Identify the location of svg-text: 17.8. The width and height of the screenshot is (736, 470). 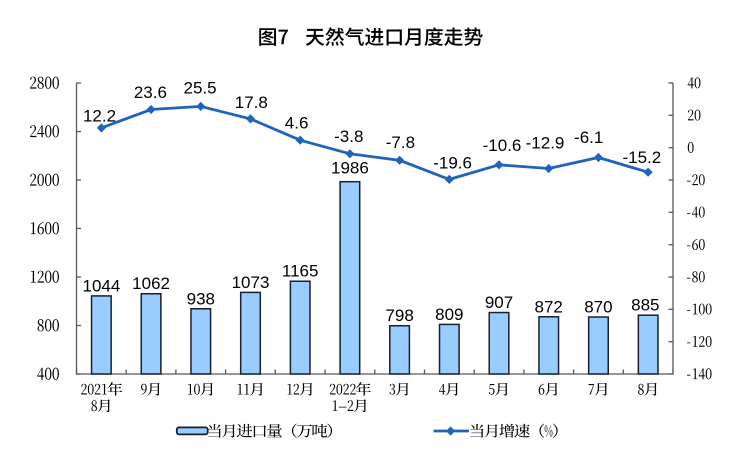
(251, 102).